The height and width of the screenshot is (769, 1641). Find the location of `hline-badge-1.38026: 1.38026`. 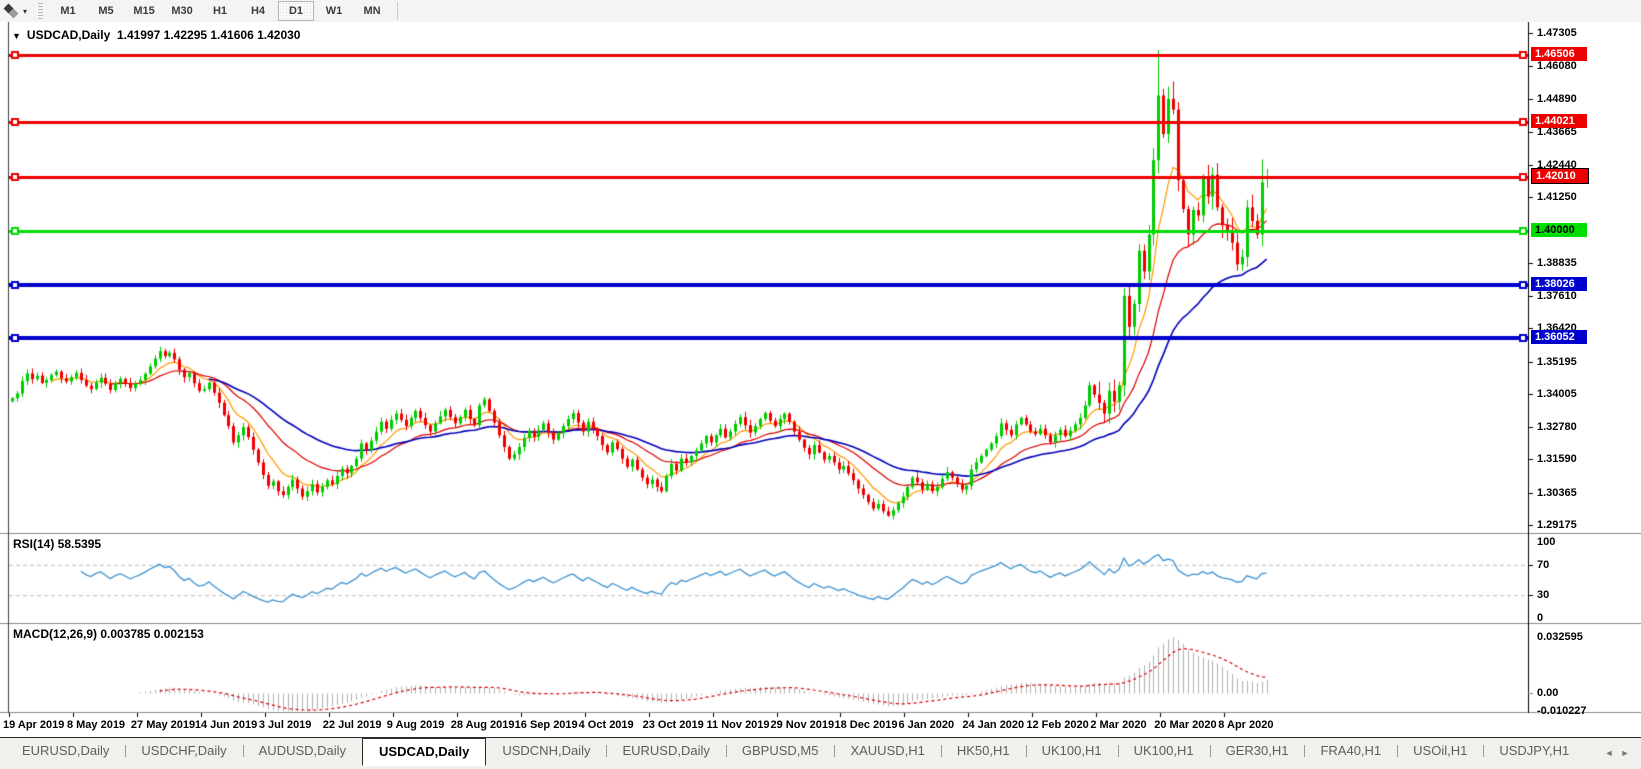

hline-badge-1.38026: 1.38026 is located at coordinates (1559, 283).